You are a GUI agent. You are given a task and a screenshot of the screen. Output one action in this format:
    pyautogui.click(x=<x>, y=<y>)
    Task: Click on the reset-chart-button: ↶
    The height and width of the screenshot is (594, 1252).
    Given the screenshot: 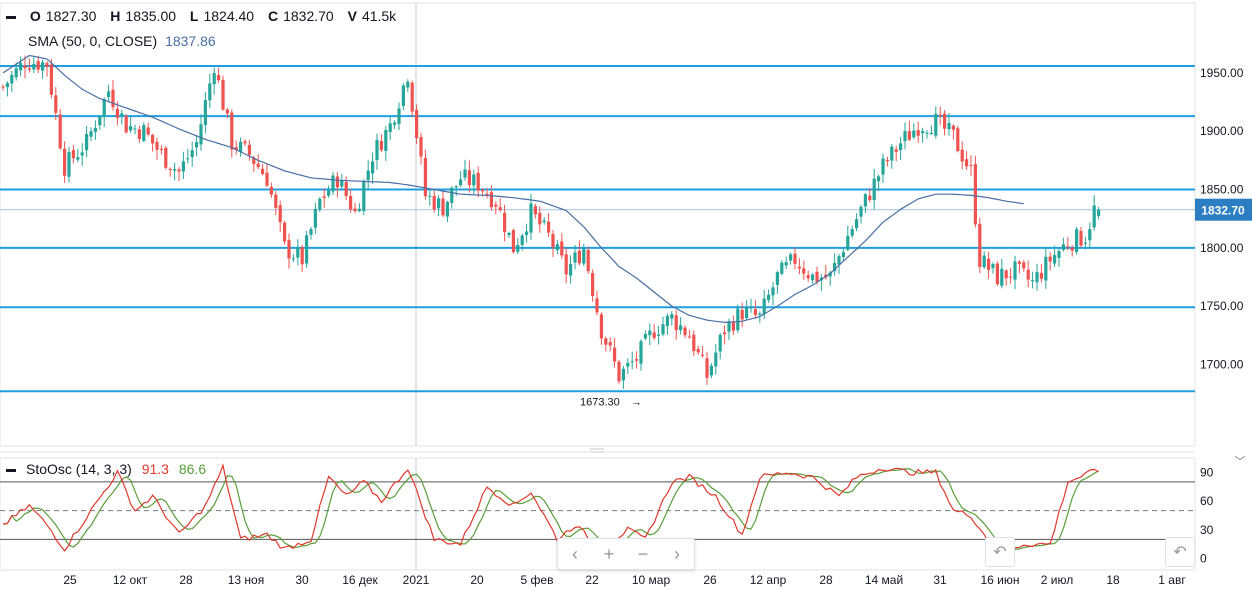 What is the action you would take?
    pyautogui.click(x=1000, y=552)
    